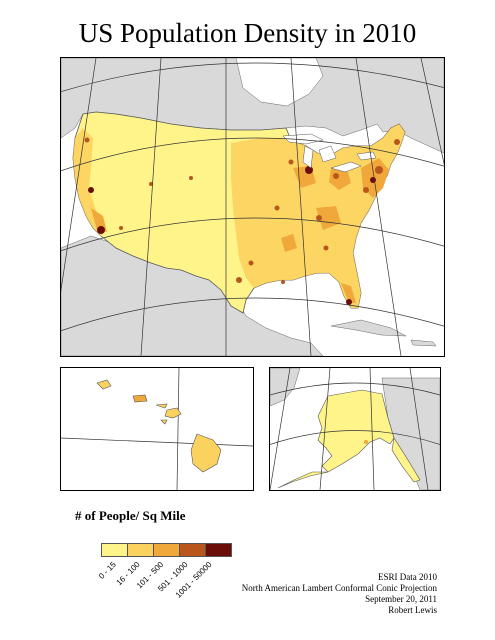  I want to click on credits-author: Robert Lewis, so click(412, 610).